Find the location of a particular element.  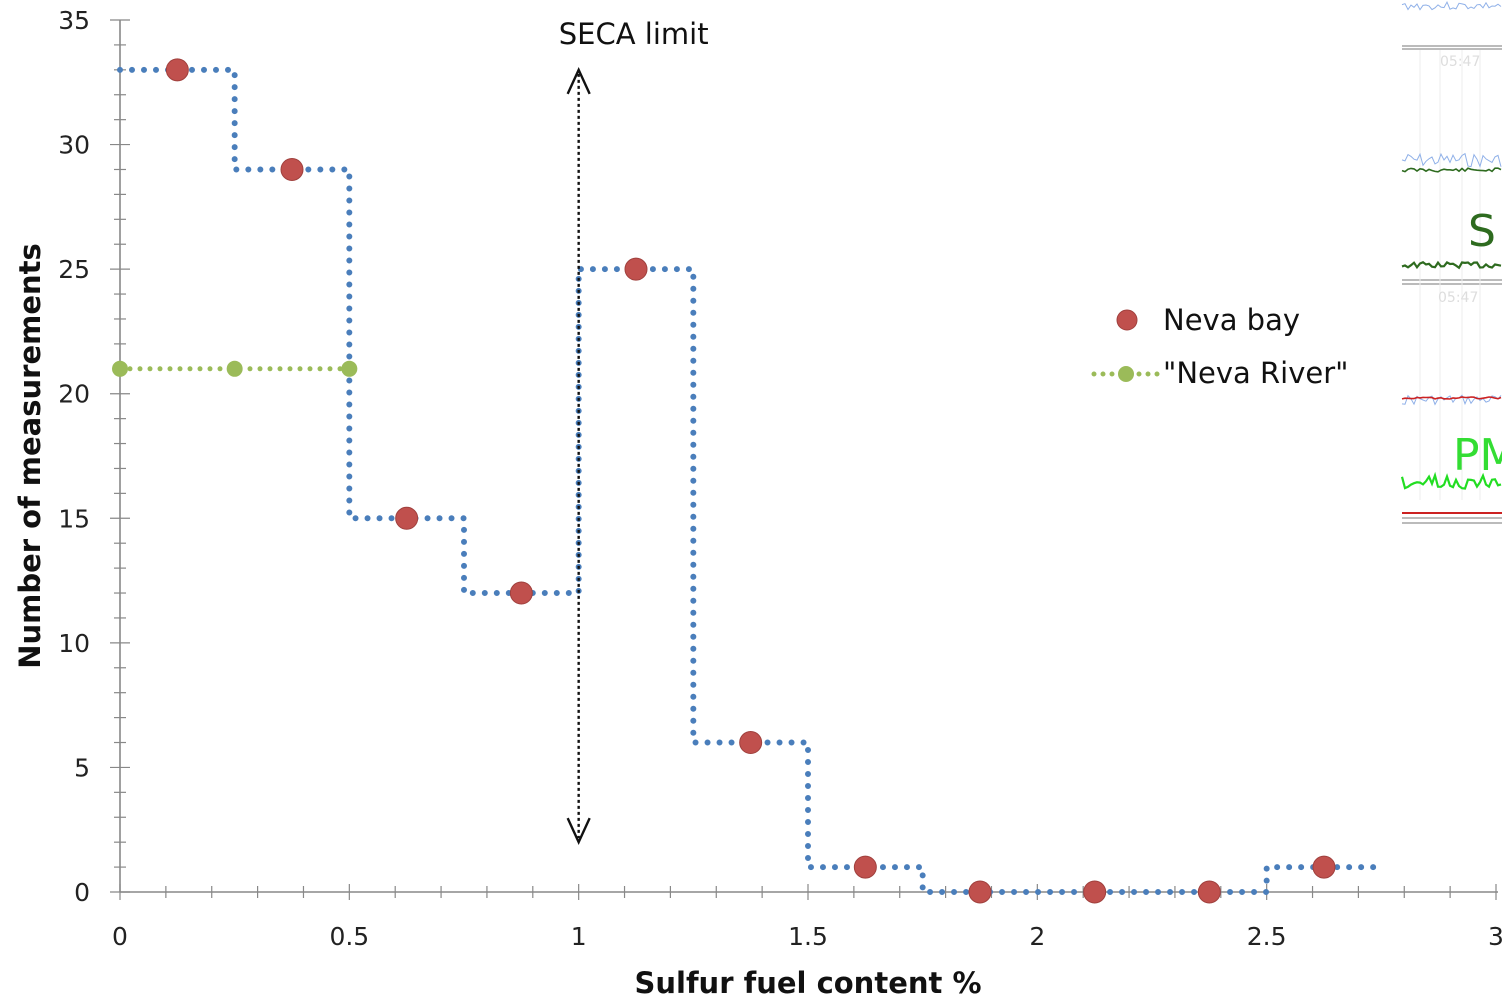

seca-limit-label: SECA limit is located at coordinates (634, 34).